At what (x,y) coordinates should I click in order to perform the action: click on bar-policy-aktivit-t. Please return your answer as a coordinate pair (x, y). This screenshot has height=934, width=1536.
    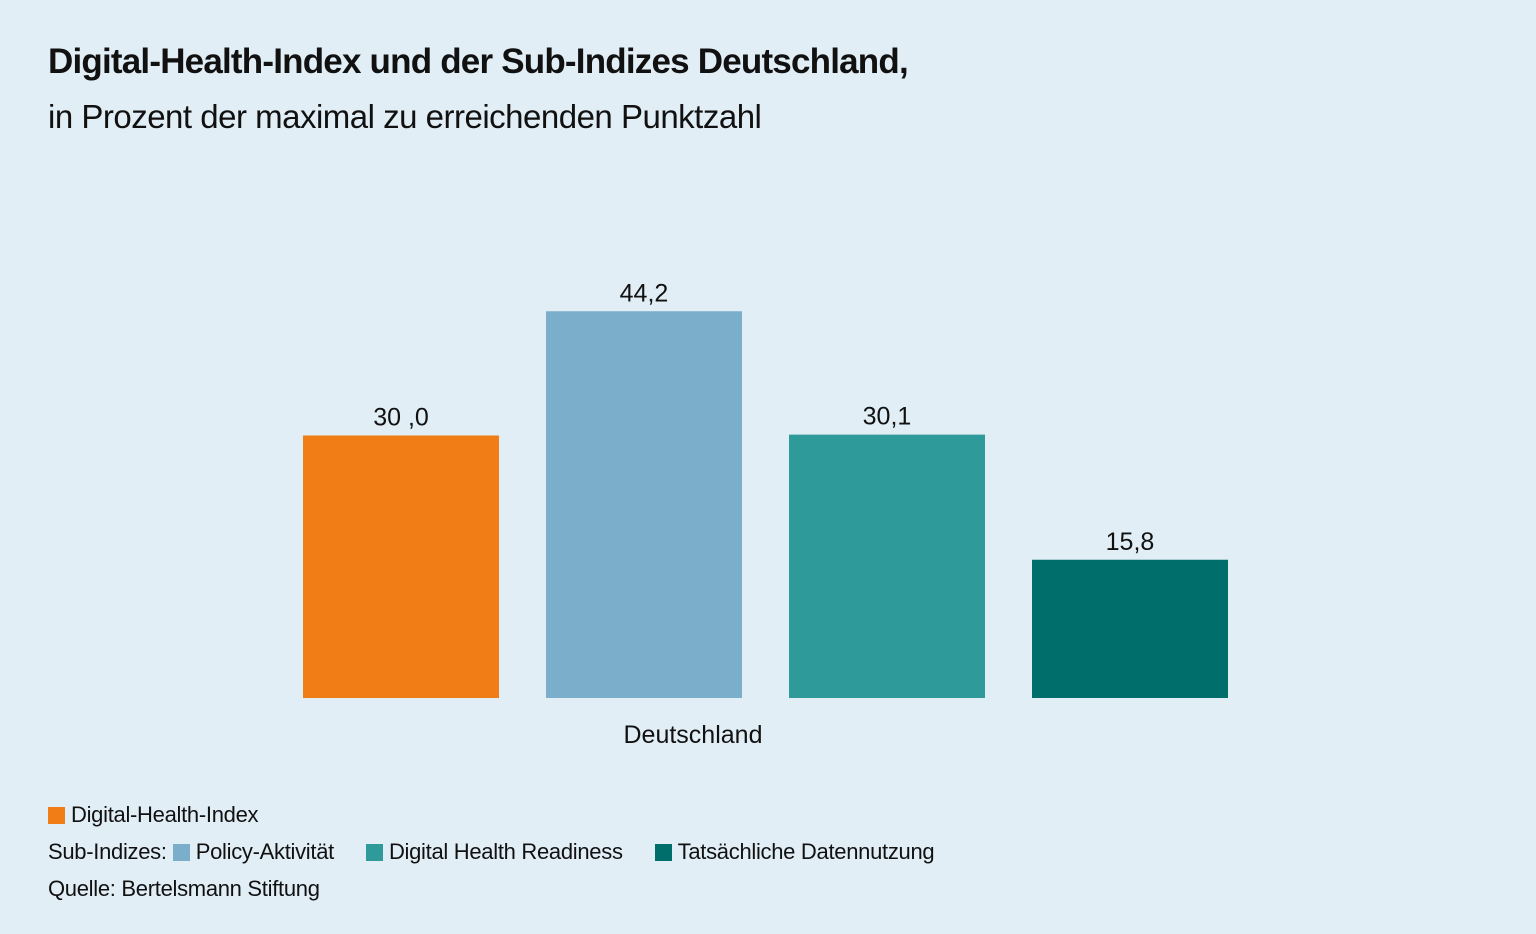
    Looking at the image, I should click on (644, 504).